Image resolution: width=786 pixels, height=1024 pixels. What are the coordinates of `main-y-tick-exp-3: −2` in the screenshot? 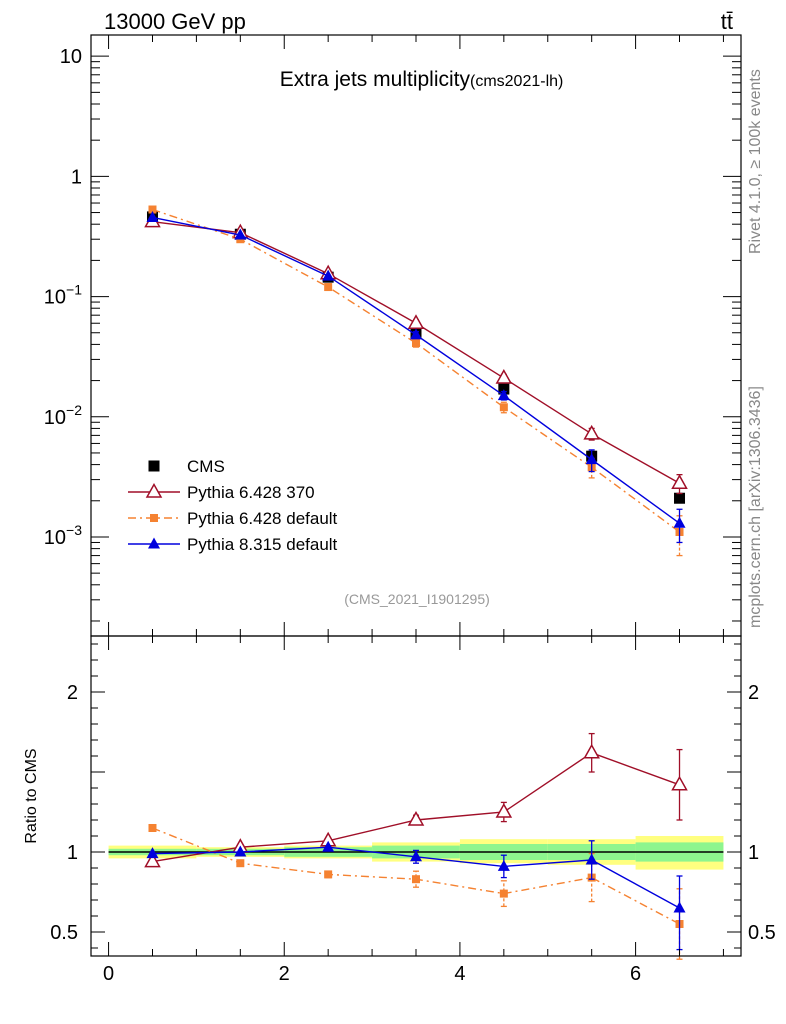 It's located at (74, 410).